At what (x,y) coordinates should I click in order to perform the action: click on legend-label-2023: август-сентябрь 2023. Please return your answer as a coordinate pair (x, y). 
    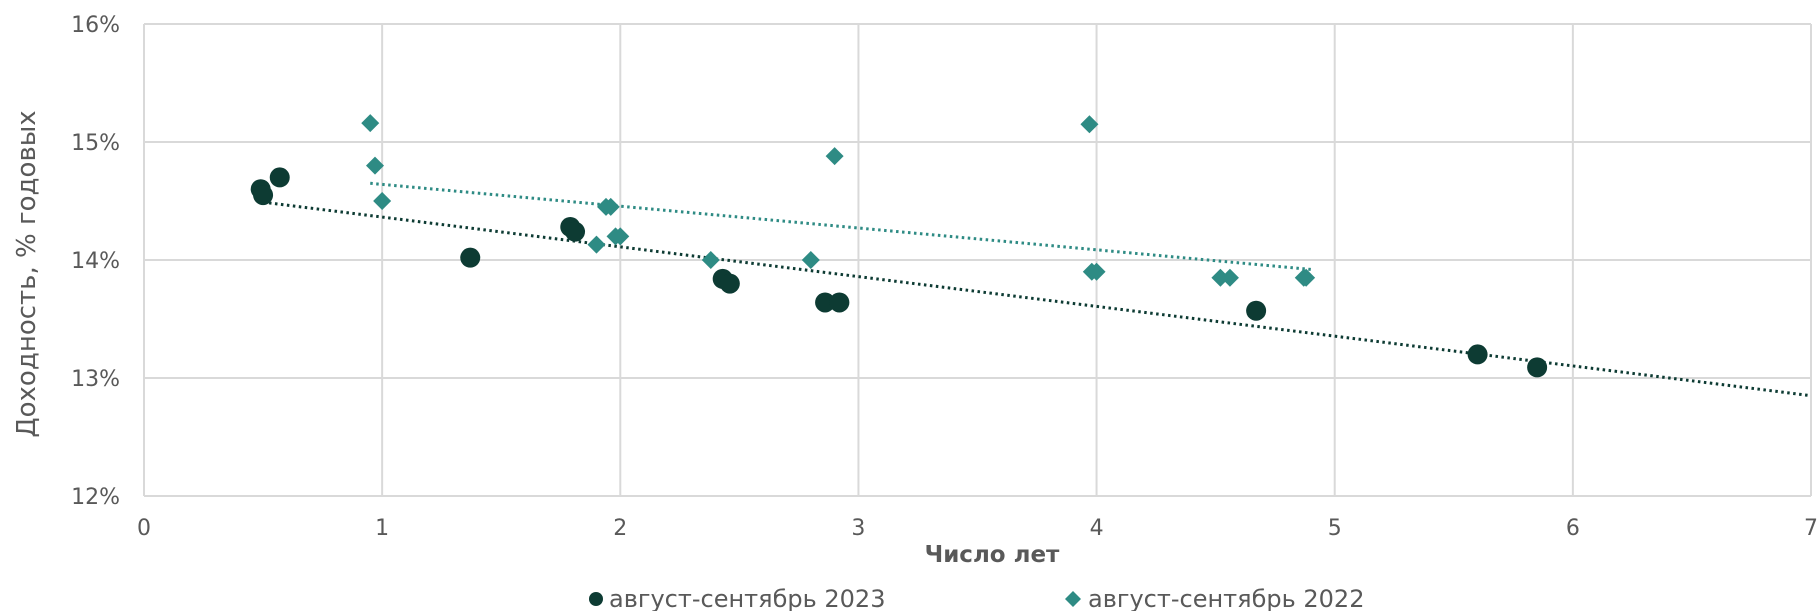
    Looking at the image, I should click on (747, 598).